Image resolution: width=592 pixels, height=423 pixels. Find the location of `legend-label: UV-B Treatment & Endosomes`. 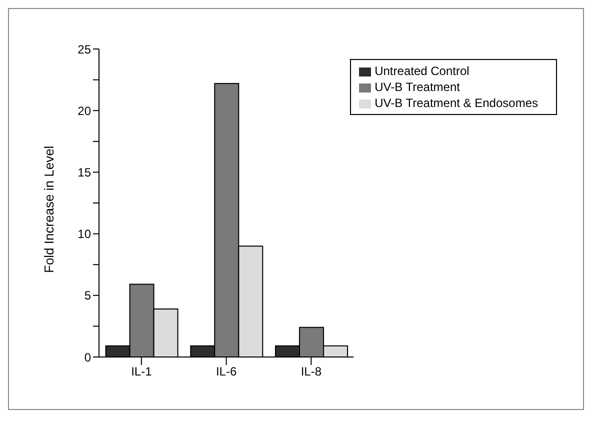

legend-label: UV-B Treatment & Endosomes is located at coordinates (456, 103).